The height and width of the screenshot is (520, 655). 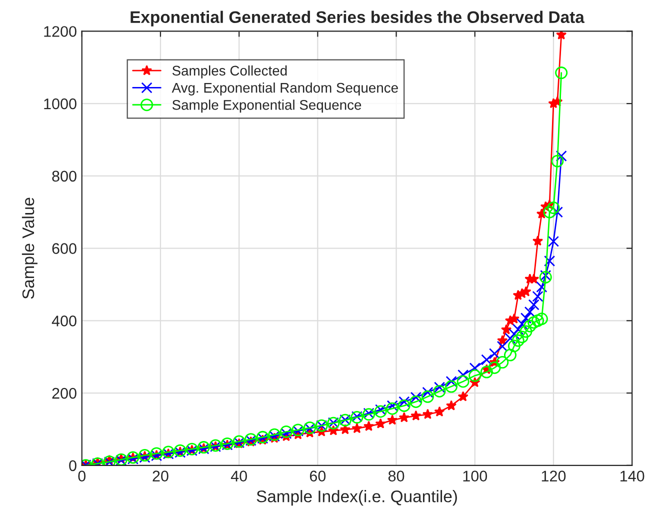 What do you see at coordinates (238, 476) in the screenshot?
I see `x-tick-label: 40` at bounding box center [238, 476].